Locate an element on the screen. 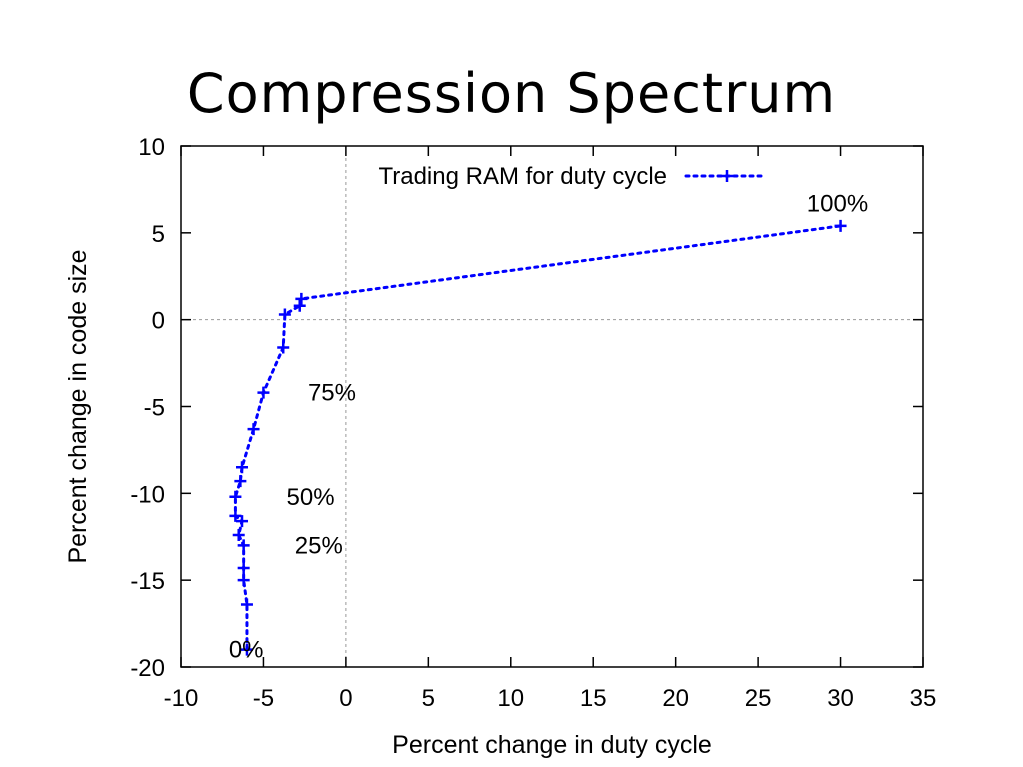  slide-title: Compression Spectrum is located at coordinates (511, 93).